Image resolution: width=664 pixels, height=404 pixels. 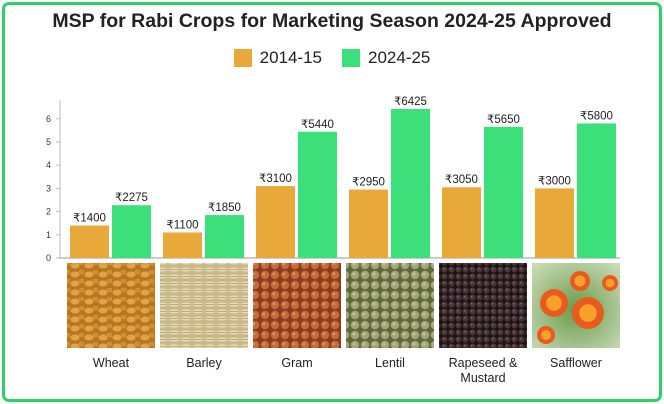 I want to click on category-label: Rapeseed & Mustard, so click(x=483, y=370).